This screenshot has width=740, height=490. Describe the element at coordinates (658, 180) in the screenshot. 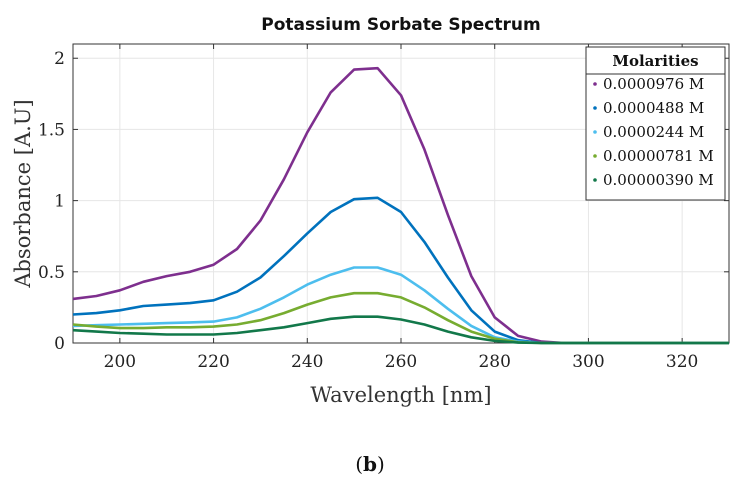

I see `legend-label: 0.00000390 M` at that location.